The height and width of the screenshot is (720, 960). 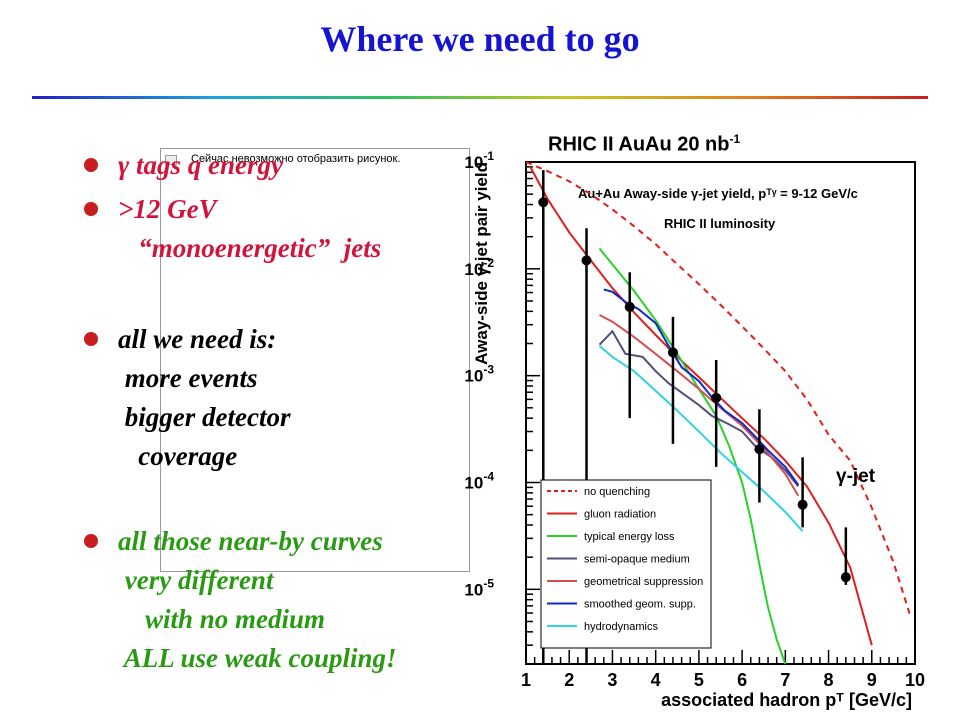 What do you see at coordinates (872, 680) in the screenshot?
I see `x-tick-label: 9` at bounding box center [872, 680].